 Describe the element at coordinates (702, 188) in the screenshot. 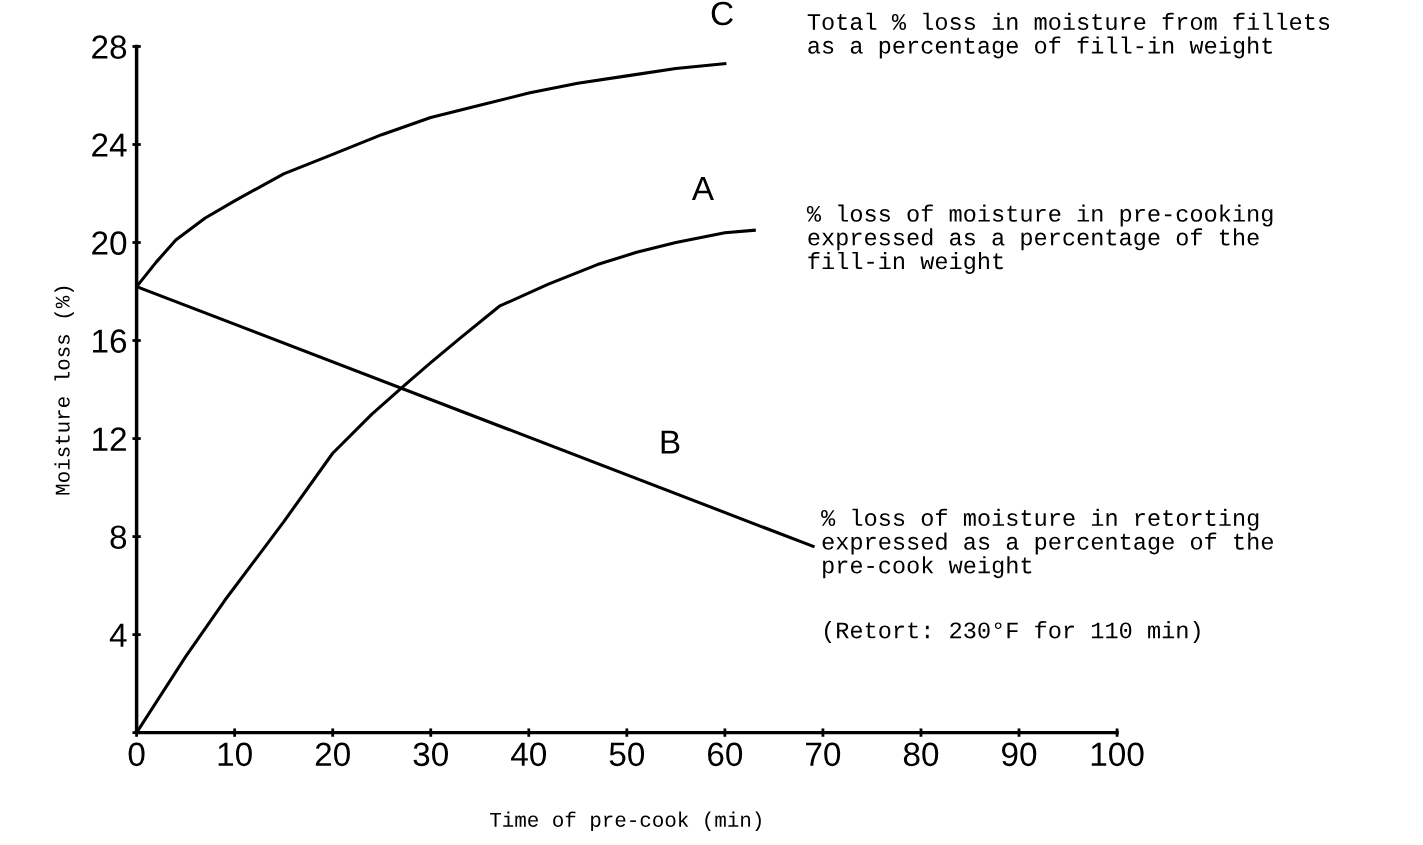

I see `series-label: A` at that location.